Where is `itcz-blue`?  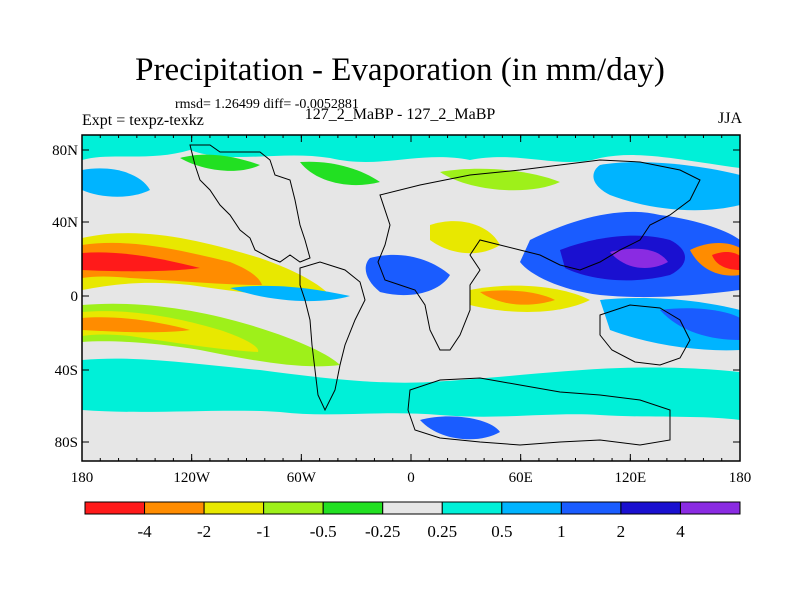 itcz-blue is located at coordinates (290, 293).